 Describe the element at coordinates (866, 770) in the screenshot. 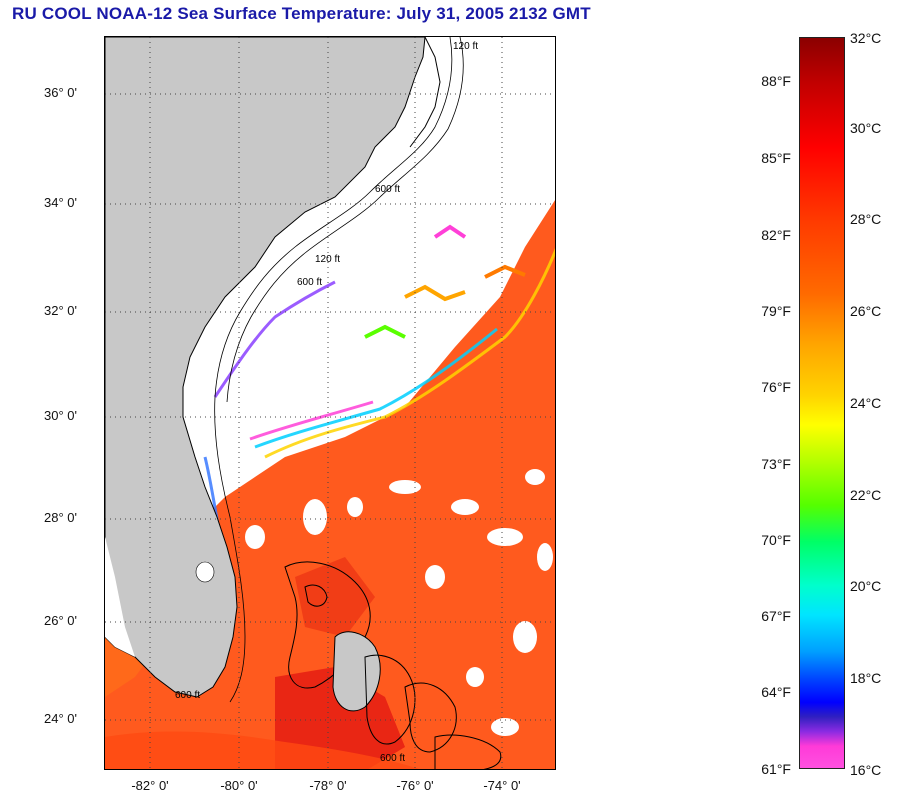

I see `colorbar-celsius-label: 16°C` at that location.